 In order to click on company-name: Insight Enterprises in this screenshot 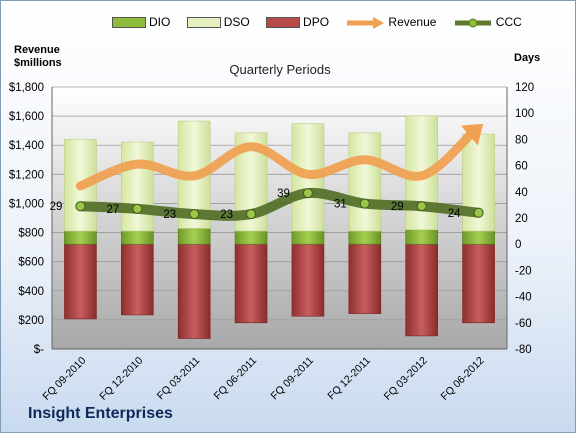, I will do `click(100, 413)`.